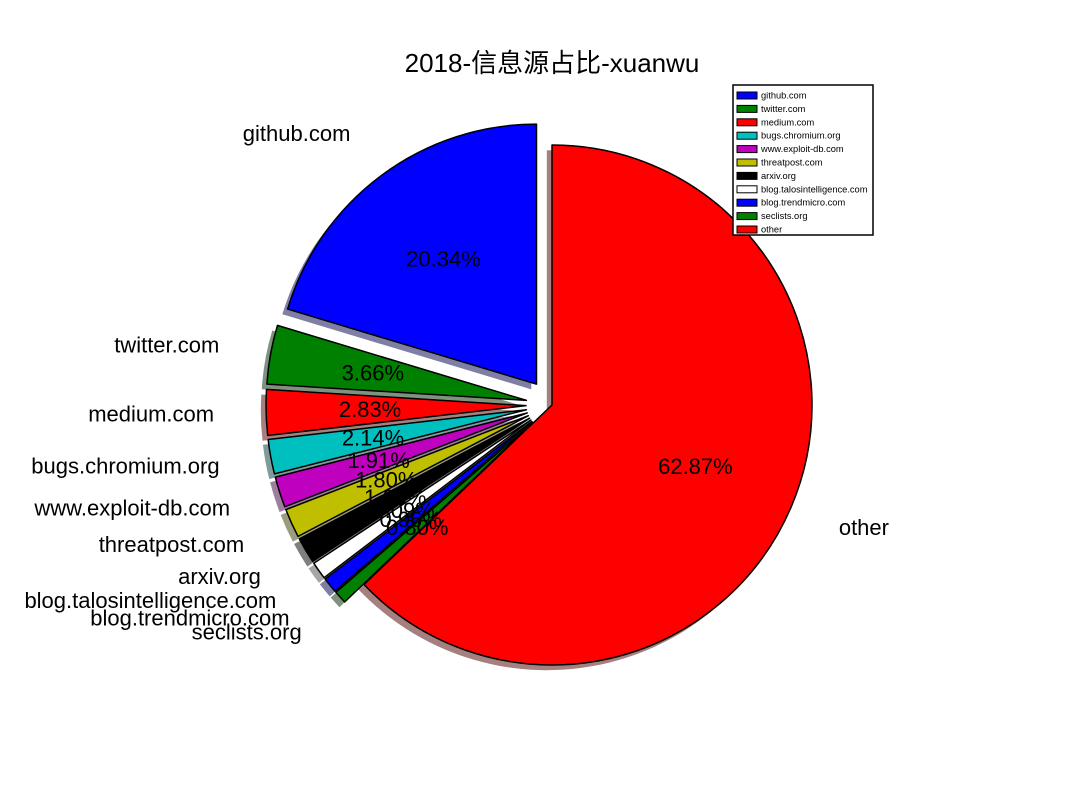 This screenshot has width=1080, height=810. I want to click on legend-entry-arxiv-org: arxiv.org, so click(766, 176).